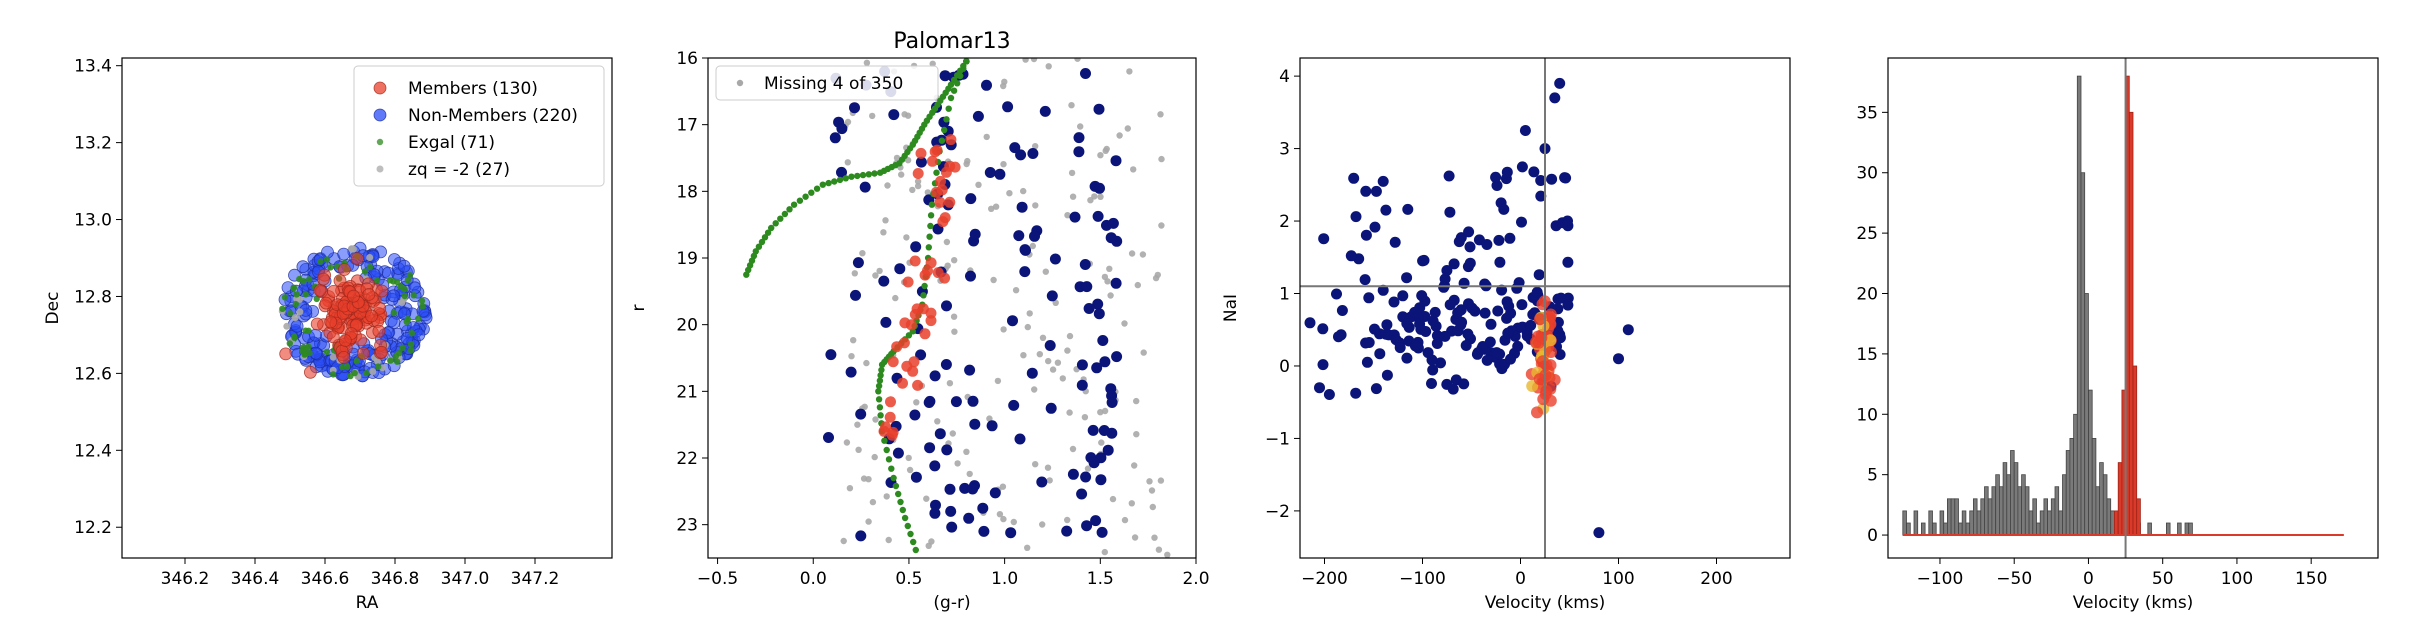 Image resolution: width=2416 pixels, height=622 pixels. Describe the element at coordinates (2088, 579) in the screenshot. I see `x-tick-label: 0` at that location.